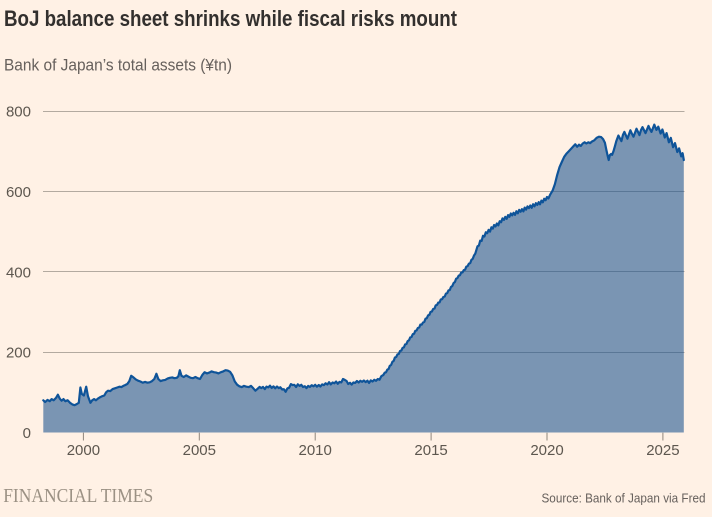 The height and width of the screenshot is (517, 712). Describe the element at coordinates (430, 450) in the screenshot. I see `svg-text: 2015` at that location.